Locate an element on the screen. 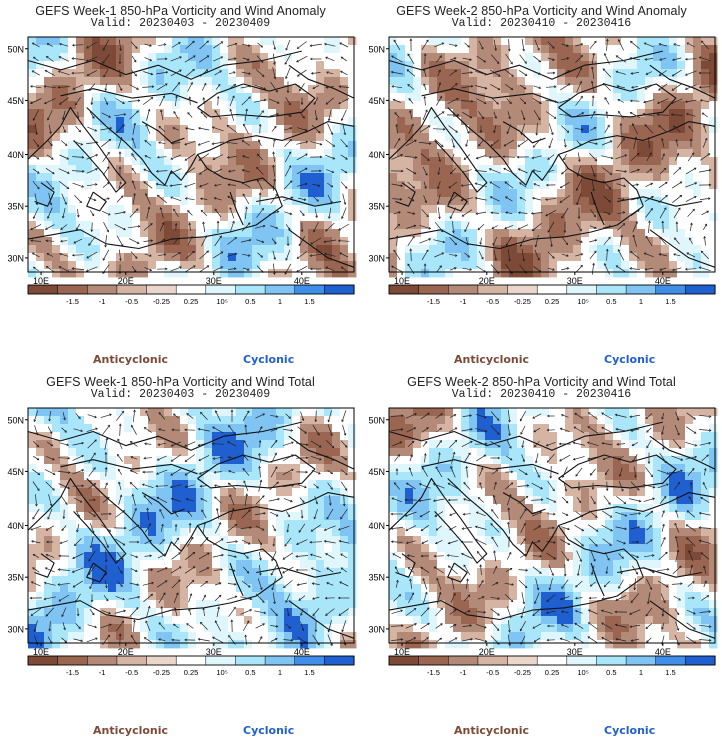 The width and height of the screenshot is (722, 742). panel-valid-dates: Valid: 20230403 - 20230409 is located at coordinates (180, 394).